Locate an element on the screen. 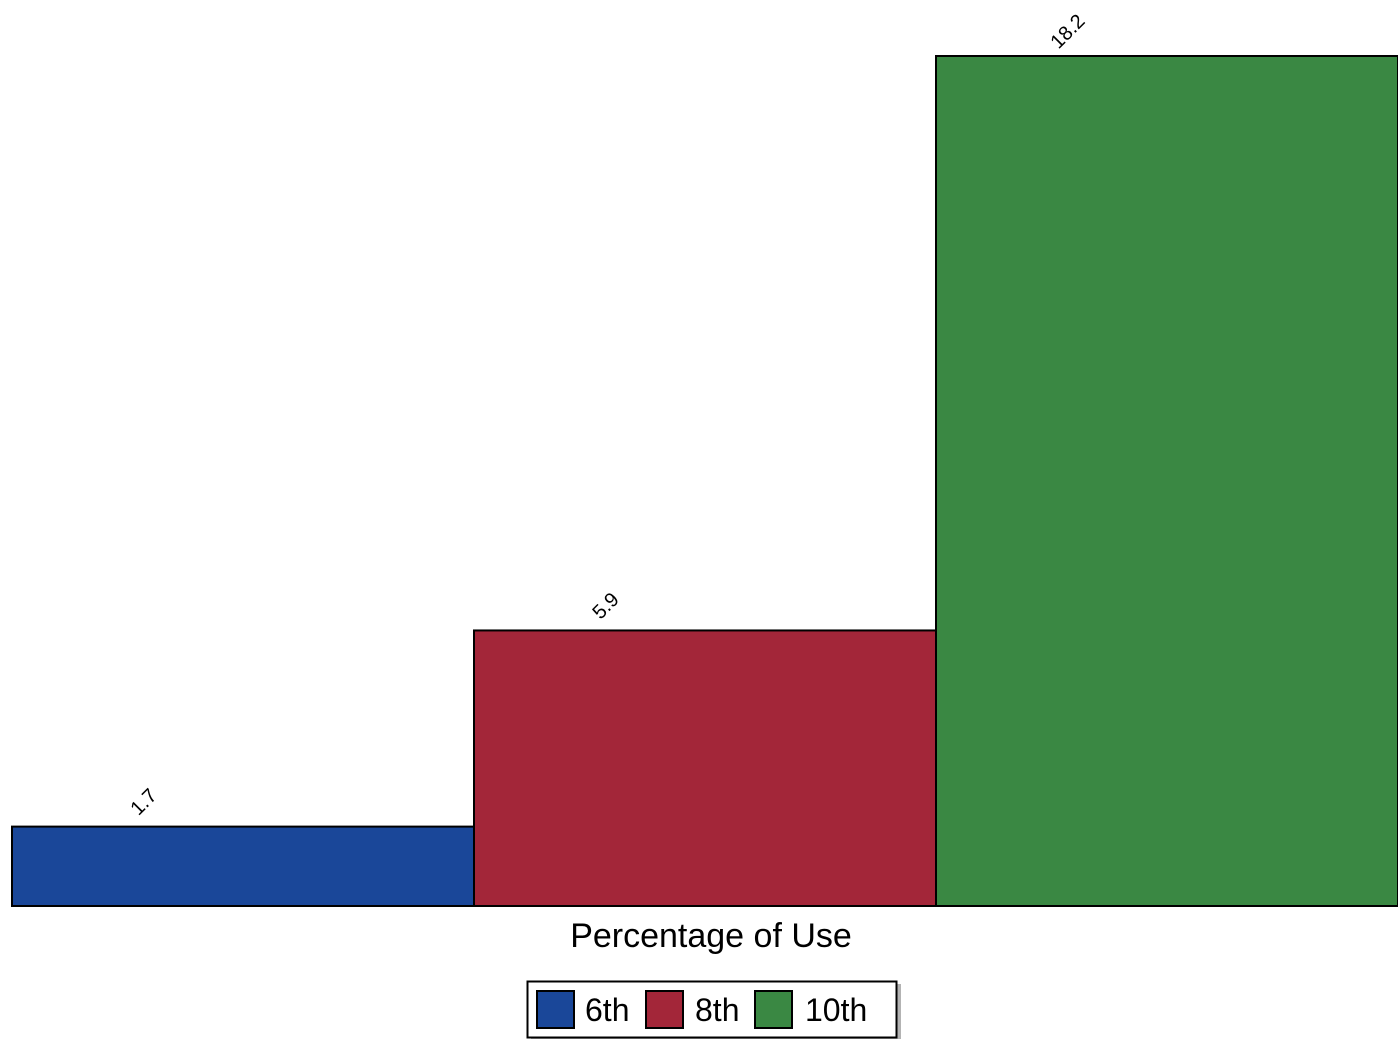  legend-swatch-8th is located at coordinates (664, 1009).